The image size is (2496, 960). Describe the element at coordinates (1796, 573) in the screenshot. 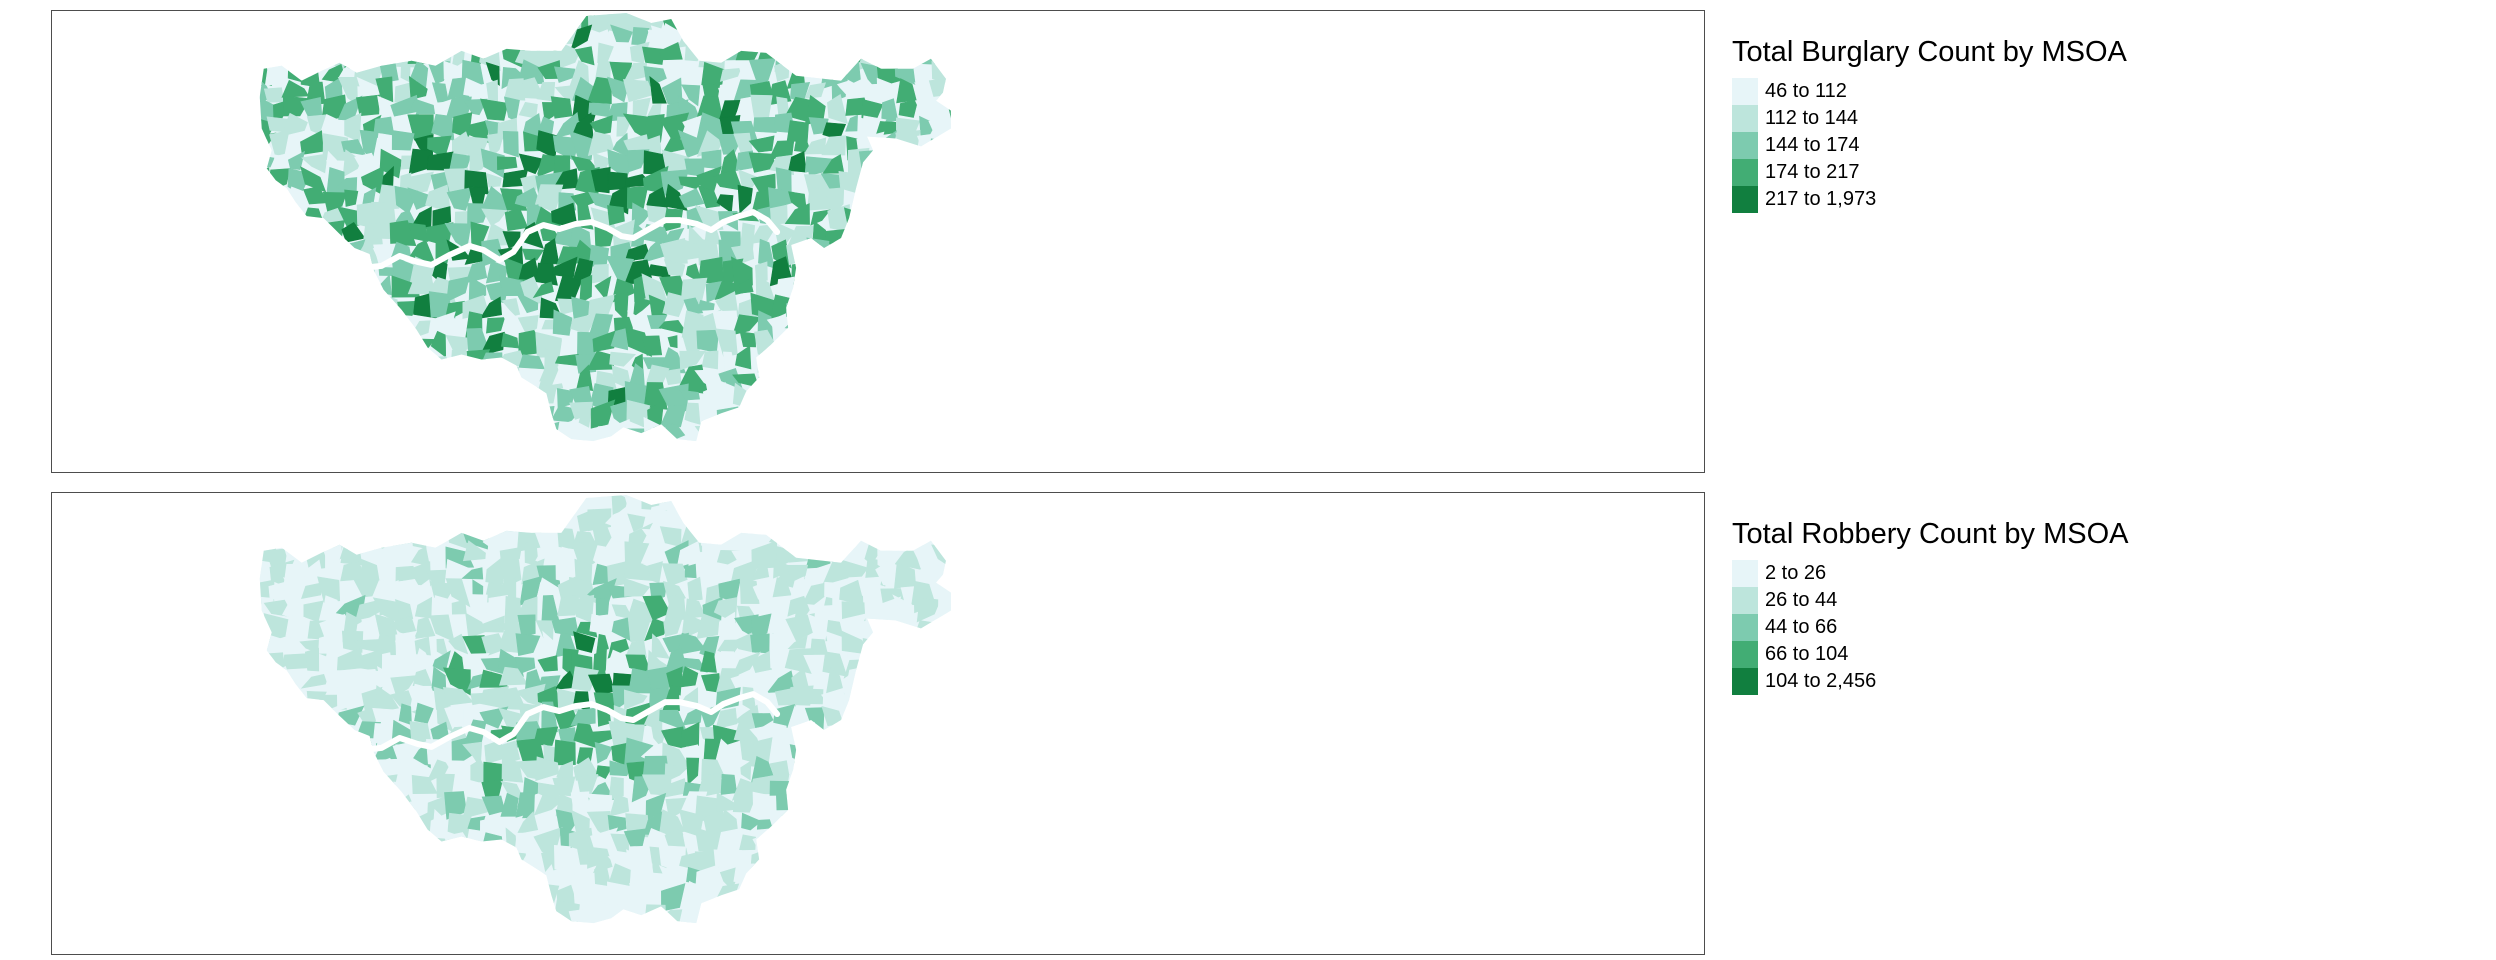

I see `legend-label: 2 to 26` at that location.